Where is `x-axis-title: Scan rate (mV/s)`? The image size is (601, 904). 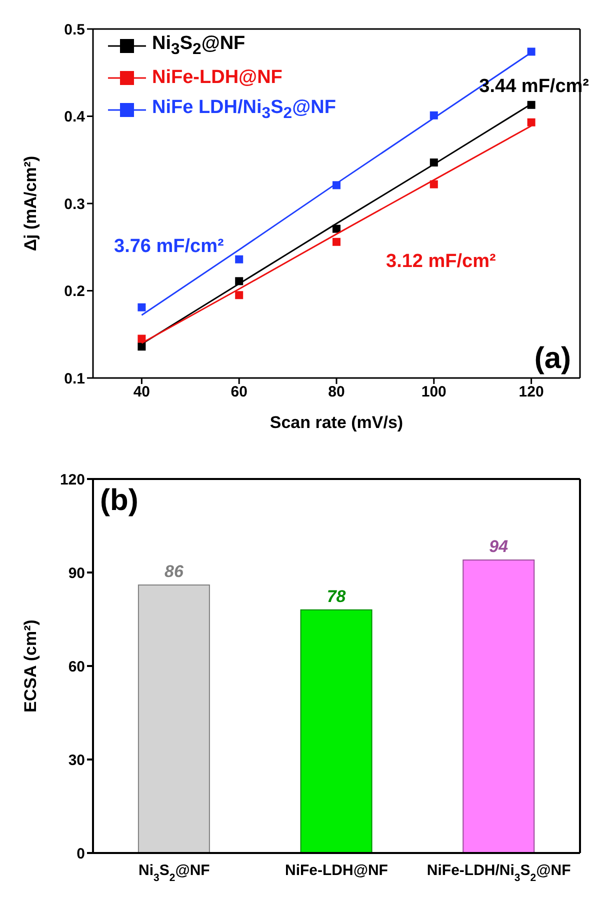 x-axis-title: Scan rate (mV/s) is located at coordinates (337, 422).